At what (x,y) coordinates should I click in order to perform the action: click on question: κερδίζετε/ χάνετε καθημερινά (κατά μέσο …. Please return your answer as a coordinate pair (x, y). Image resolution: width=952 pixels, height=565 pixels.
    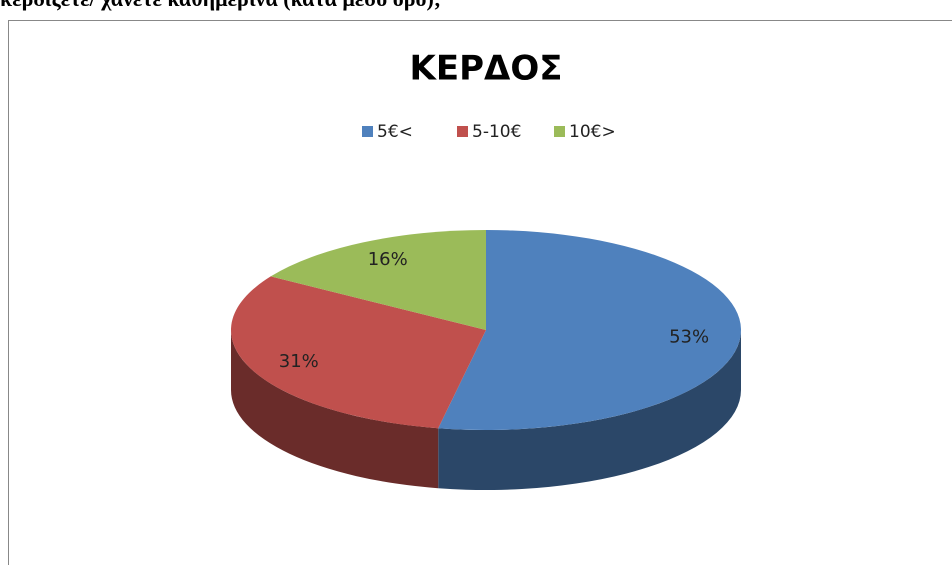
    Looking at the image, I should click on (220, 6).